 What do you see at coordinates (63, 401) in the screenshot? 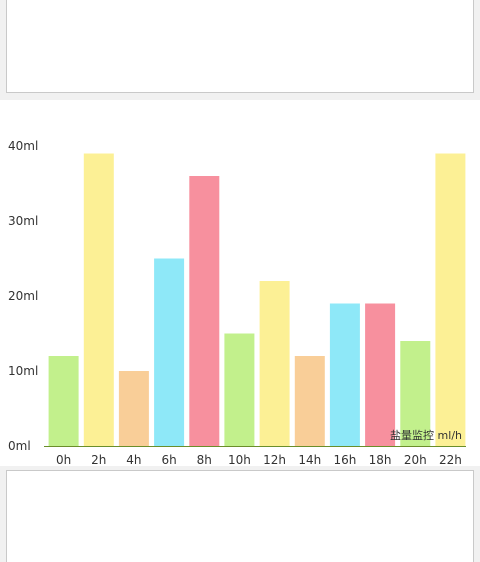
I see `bar-0h` at bounding box center [63, 401].